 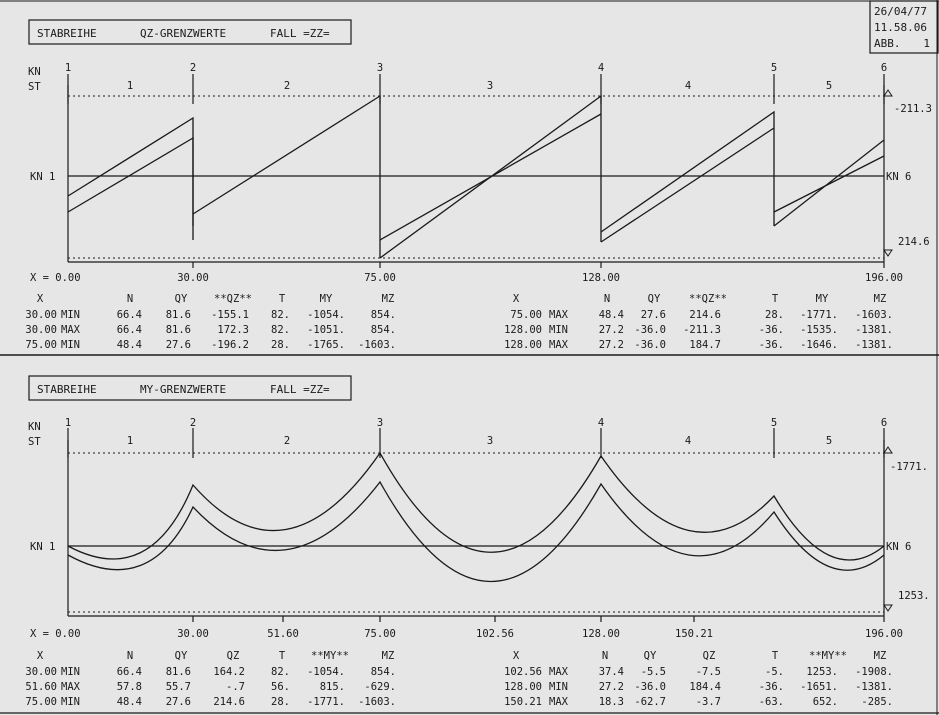 What do you see at coordinates (183, 389) in the screenshot?
I see `my-subtitle: MY-GRENZWERTE` at bounding box center [183, 389].